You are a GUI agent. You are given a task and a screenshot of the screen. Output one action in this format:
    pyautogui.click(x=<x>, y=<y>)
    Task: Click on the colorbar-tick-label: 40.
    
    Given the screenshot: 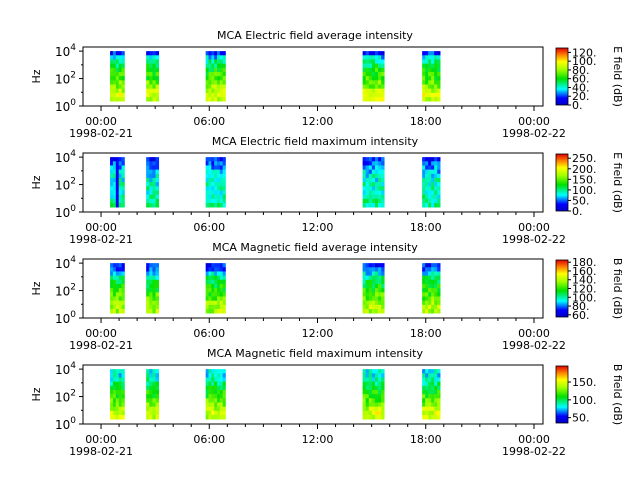 What is the action you would take?
    pyautogui.click(x=581, y=87)
    